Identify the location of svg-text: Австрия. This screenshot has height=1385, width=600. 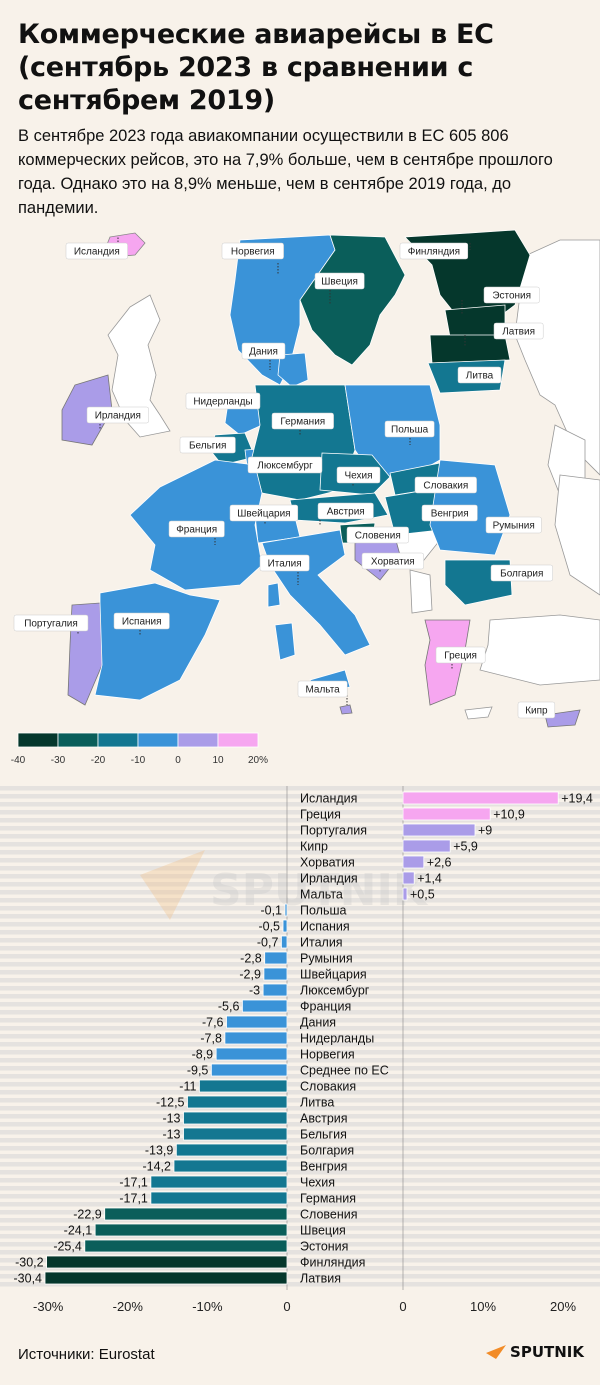
(346, 512).